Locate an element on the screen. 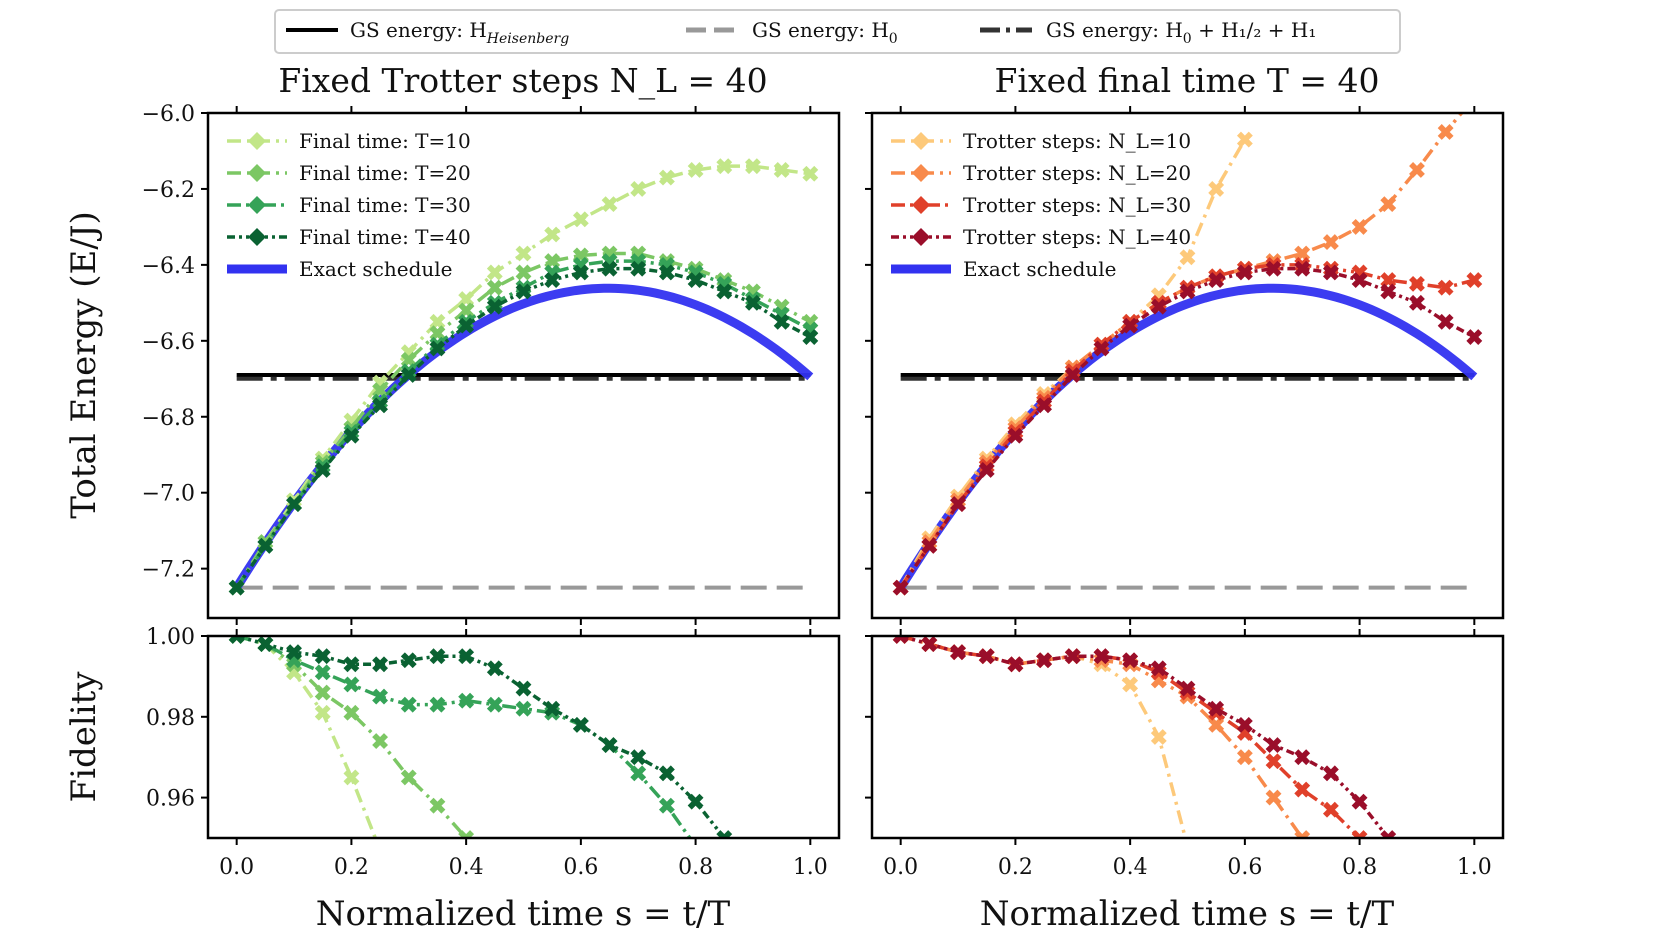 The width and height of the screenshot is (1660, 934). top-right-series-trotter-steps-n-l-30-point is located at coordinates (1417, 283).